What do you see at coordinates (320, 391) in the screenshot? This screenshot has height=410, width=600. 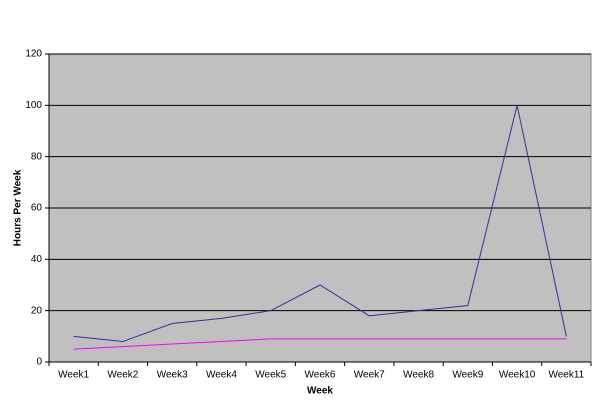 I see `x-axis-title: Week` at bounding box center [320, 391].